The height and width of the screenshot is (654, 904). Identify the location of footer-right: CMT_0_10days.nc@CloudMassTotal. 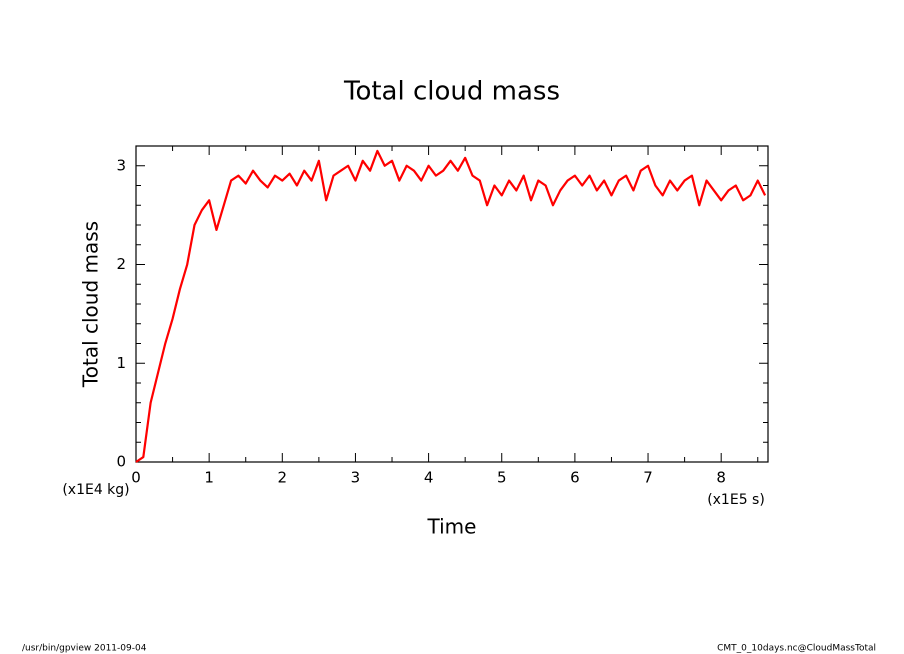
(796, 649).